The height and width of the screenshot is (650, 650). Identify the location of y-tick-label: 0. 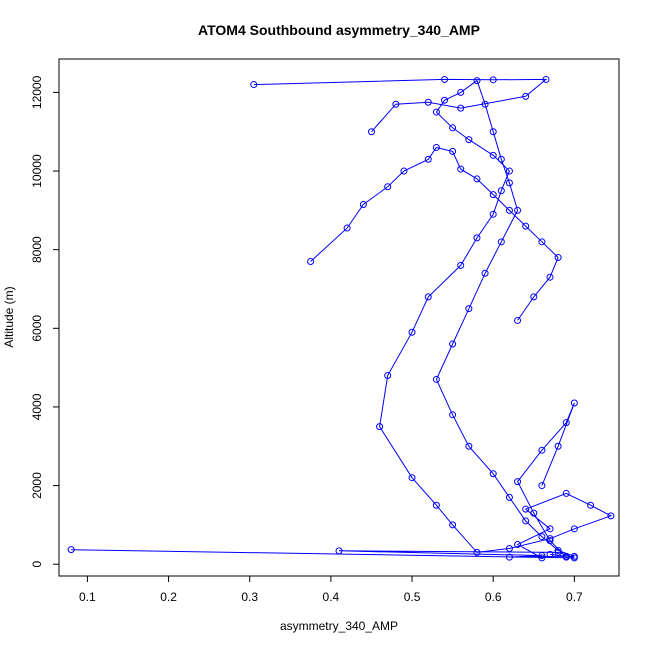
(37, 564).